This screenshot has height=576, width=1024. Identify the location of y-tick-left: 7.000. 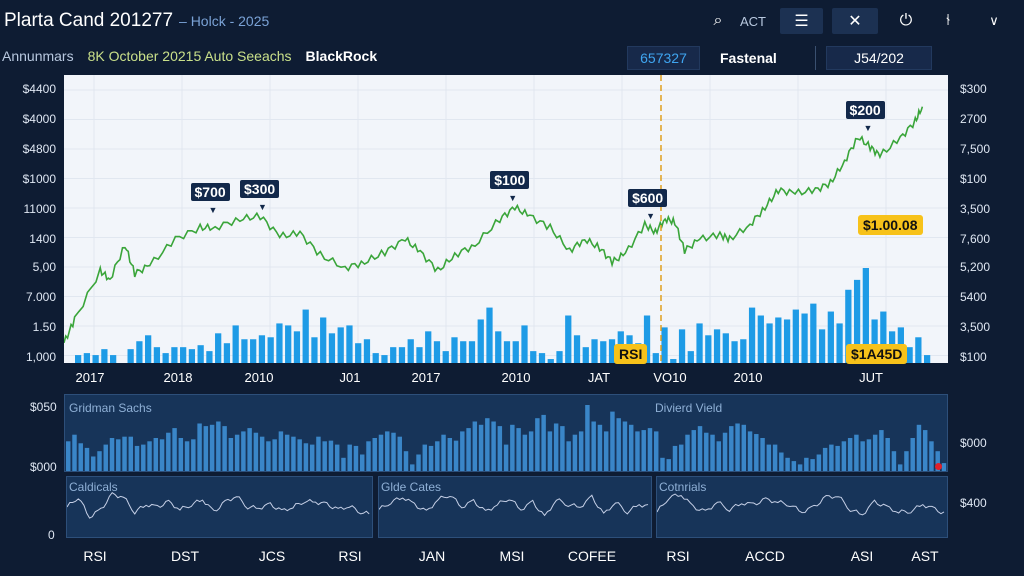
(40, 297).